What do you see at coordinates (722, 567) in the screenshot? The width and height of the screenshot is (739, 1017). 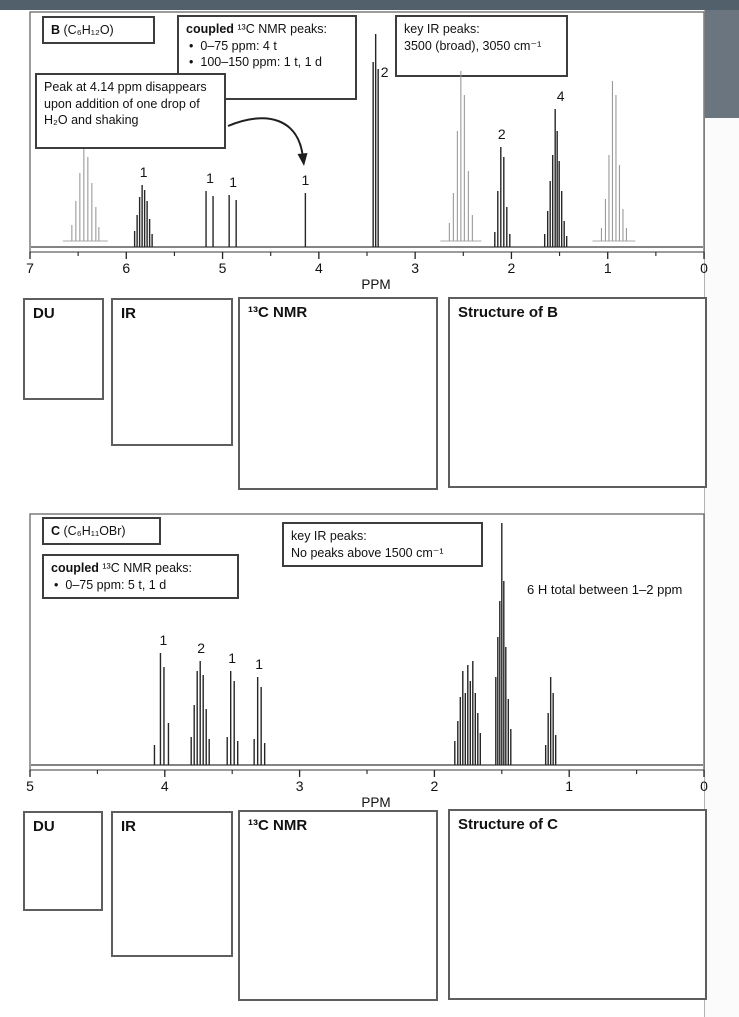 I see `scrollbar-track` at bounding box center [722, 567].